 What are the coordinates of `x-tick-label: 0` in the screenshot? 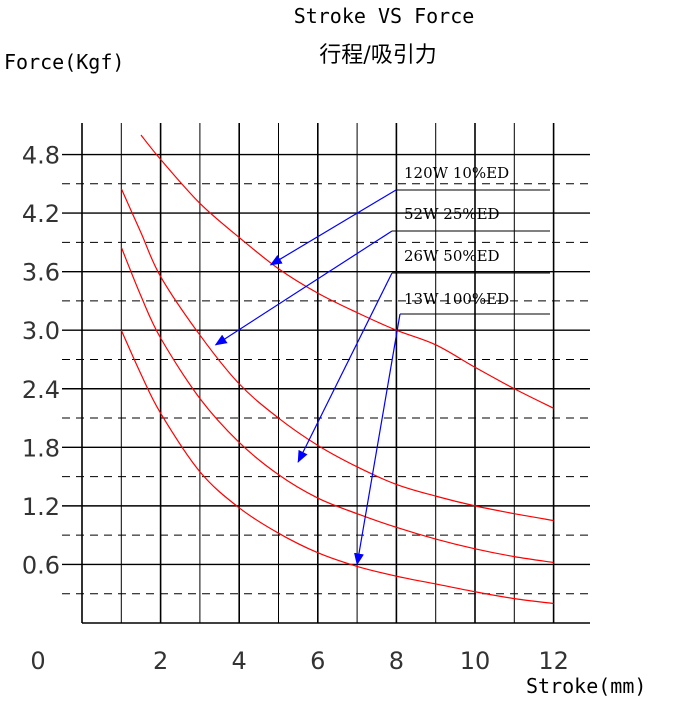 It's located at (37, 661).